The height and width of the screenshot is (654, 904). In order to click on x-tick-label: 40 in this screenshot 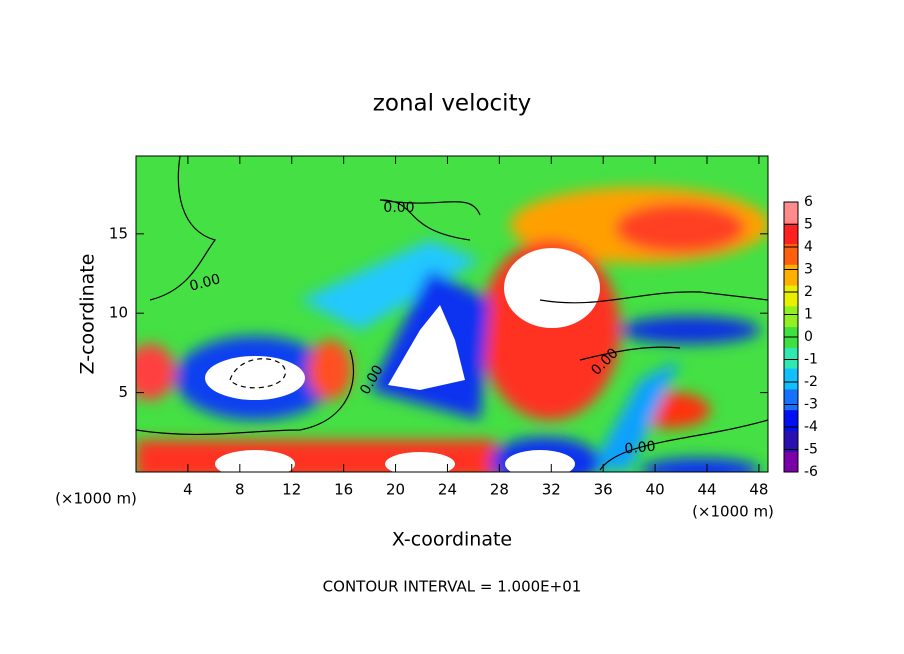, I will do `click(655, 490)`.